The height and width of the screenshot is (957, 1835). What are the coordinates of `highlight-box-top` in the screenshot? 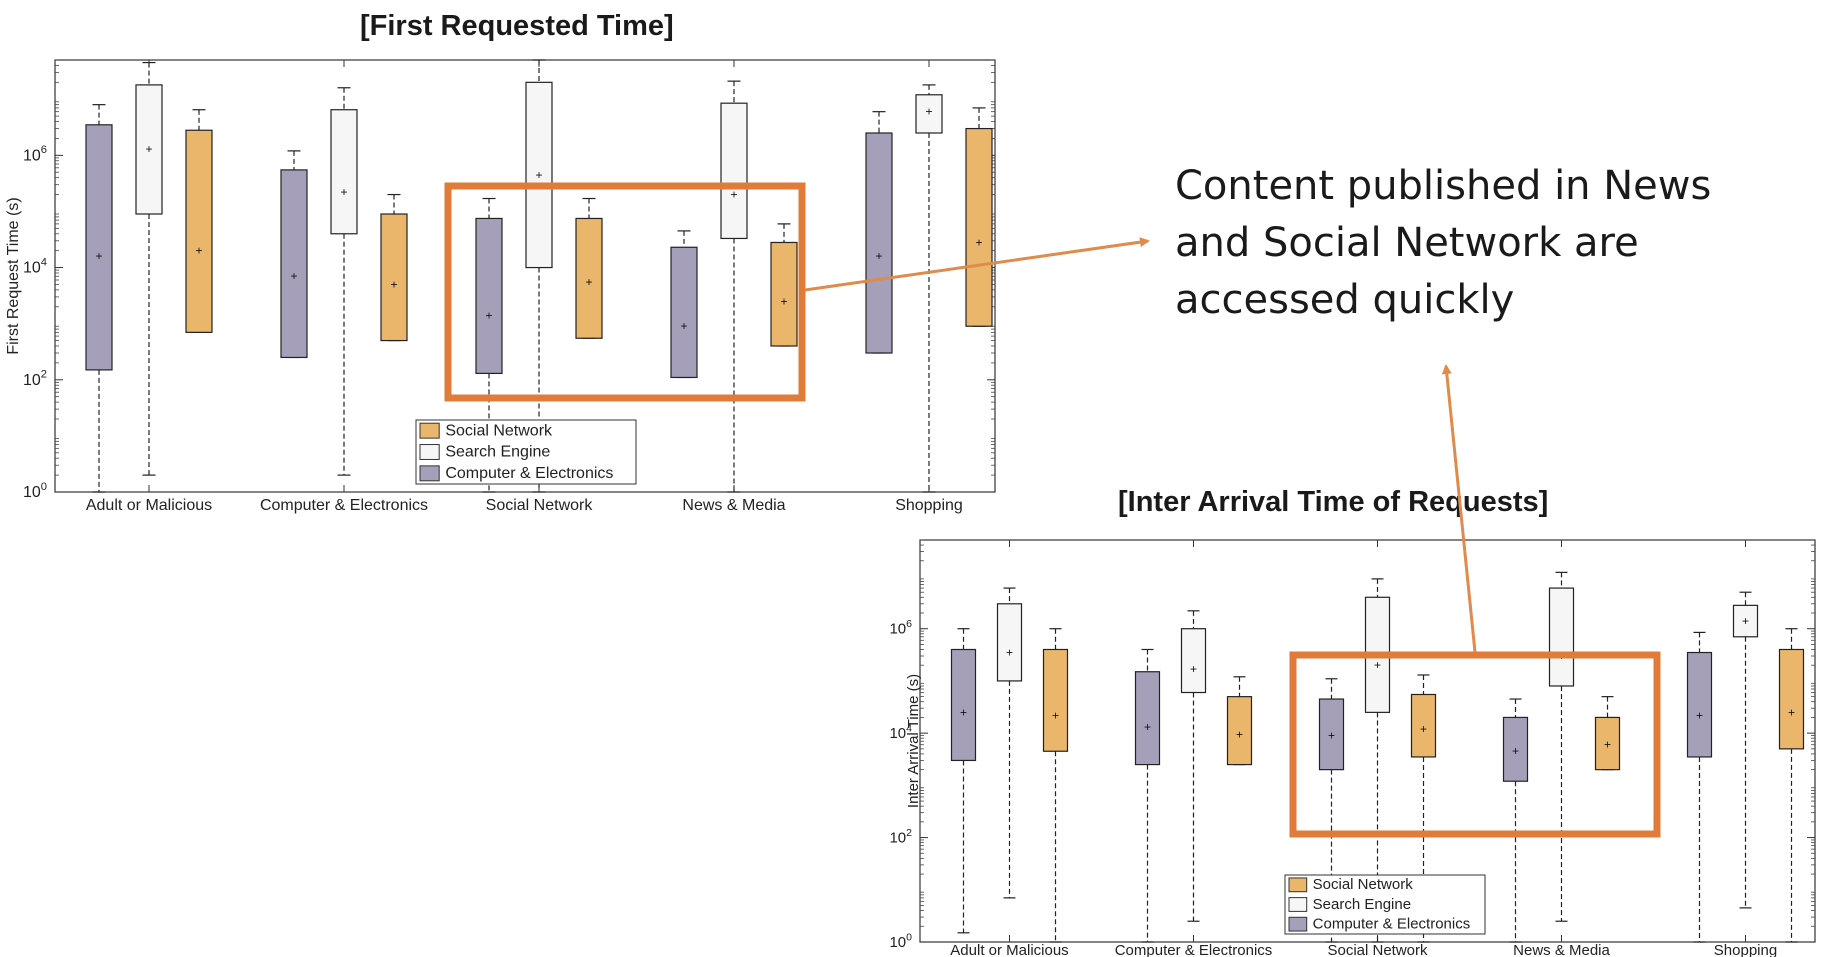 It's located at (625, 292).